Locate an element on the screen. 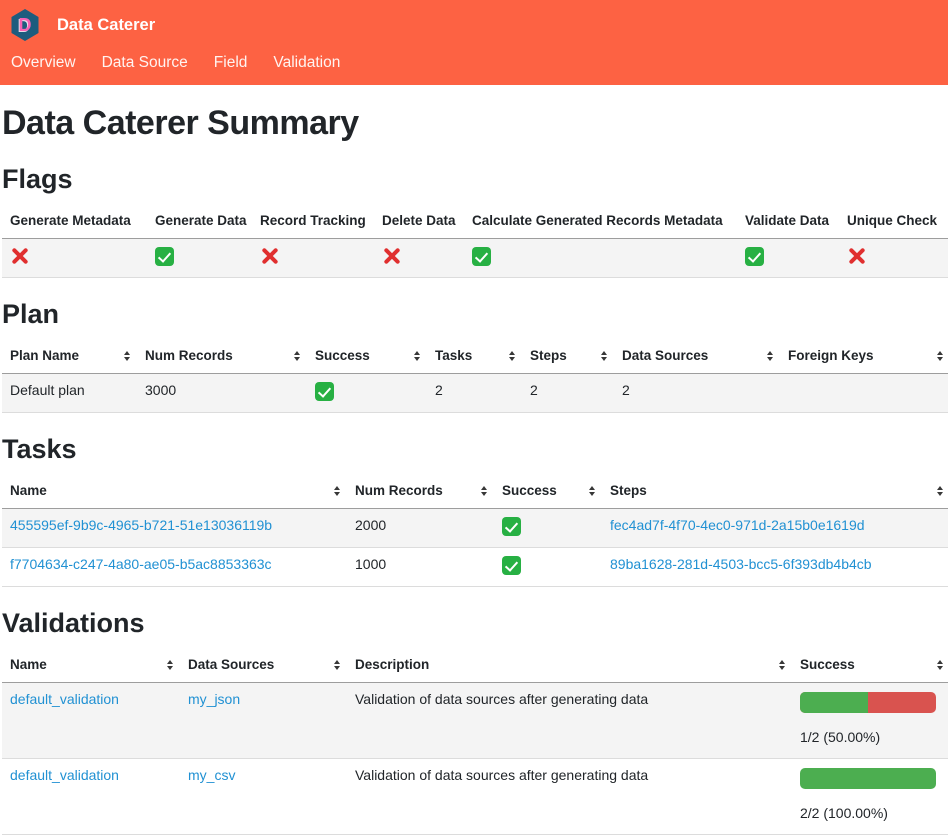 The image size is (948, 835). plan-col-steps: Steps is located at coordinates (568, 356).